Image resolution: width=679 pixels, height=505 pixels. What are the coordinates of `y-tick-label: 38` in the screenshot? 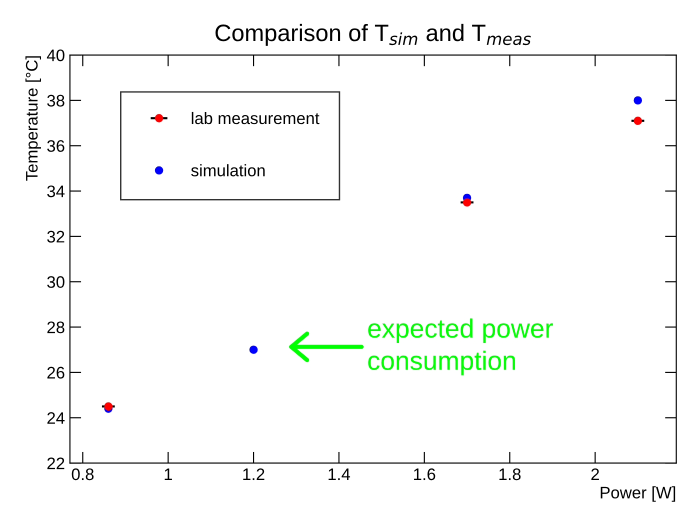 It's located at (55, 100).